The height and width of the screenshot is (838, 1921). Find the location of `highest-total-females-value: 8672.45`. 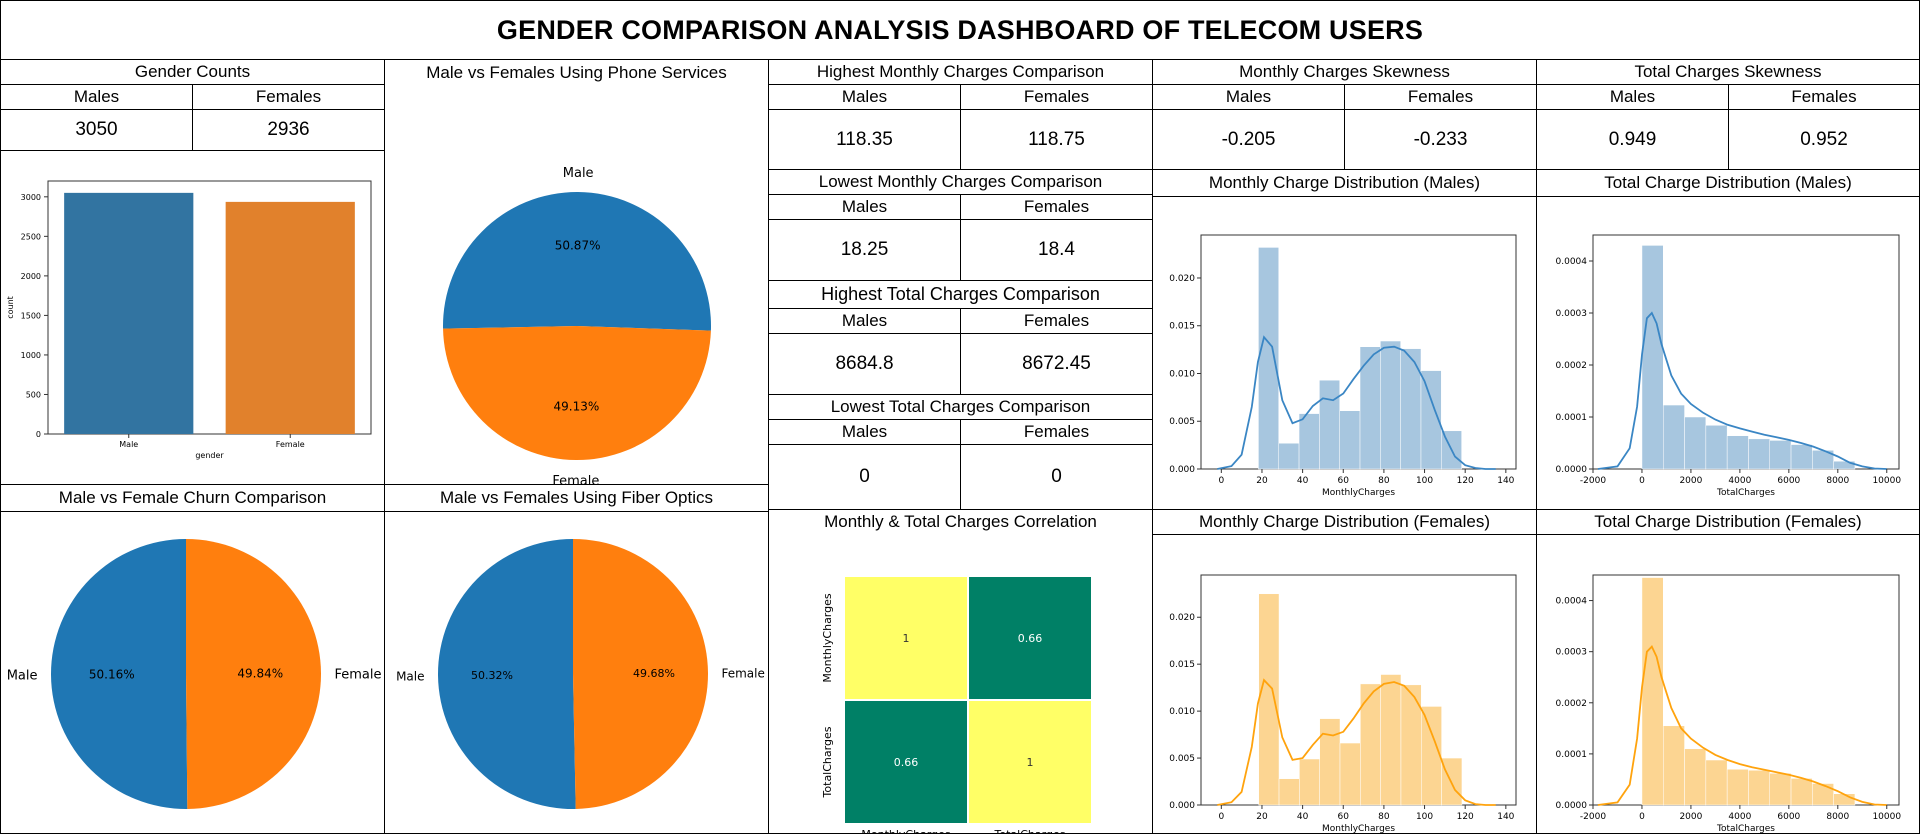

highest-total-females-value: 8672.45 is located at coordinates (1056, 364).